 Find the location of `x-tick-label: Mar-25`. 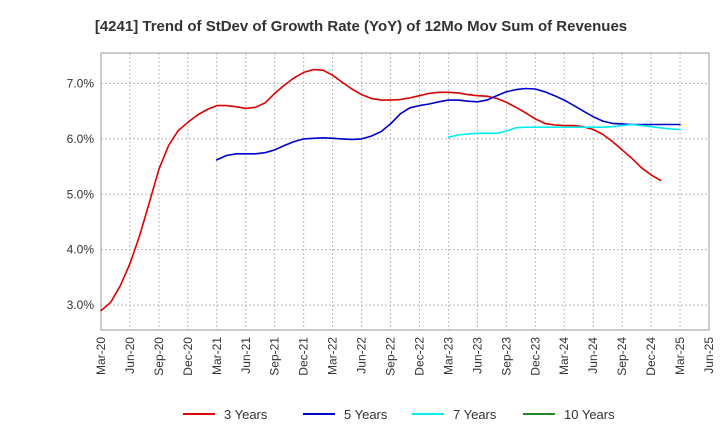

x-tick-label: Mar-25 is located at coordinates (680, 356).